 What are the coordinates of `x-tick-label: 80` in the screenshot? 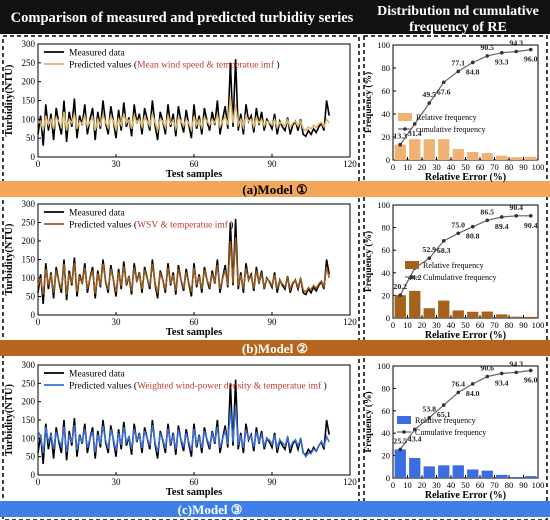 It's located at (509, 485).